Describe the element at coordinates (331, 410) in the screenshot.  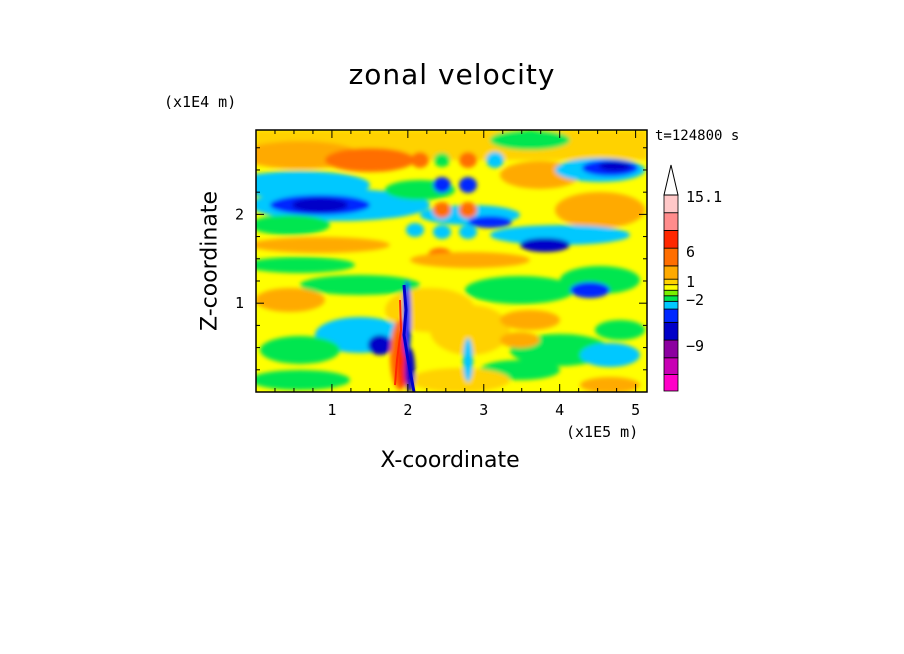
I see `x-tick-label: 1` at that location.